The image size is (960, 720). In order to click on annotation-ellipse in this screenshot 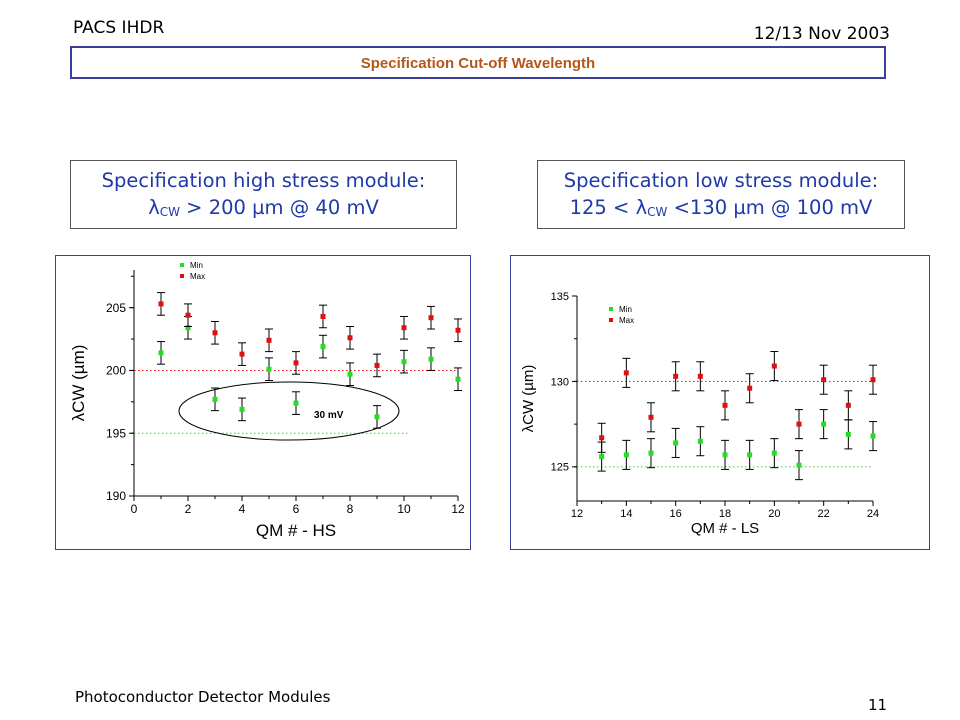, I will do `click(289, 411)`.